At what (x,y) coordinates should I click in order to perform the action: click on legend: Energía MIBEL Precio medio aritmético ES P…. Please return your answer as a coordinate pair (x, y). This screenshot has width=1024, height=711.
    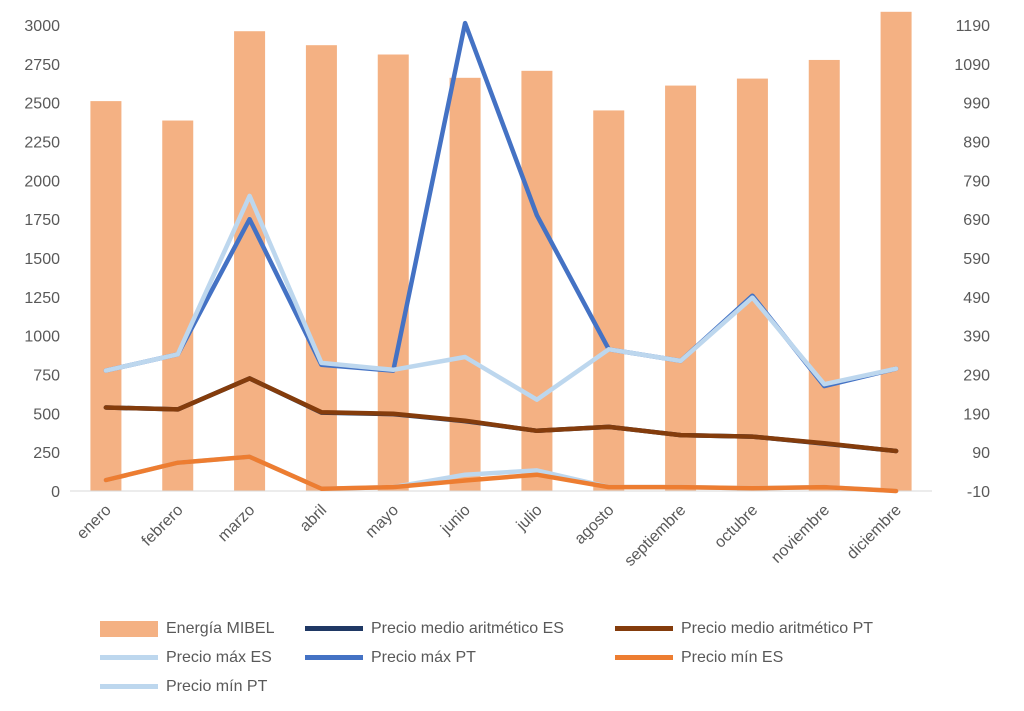
    Looking at the image, I should click on (550, 657).